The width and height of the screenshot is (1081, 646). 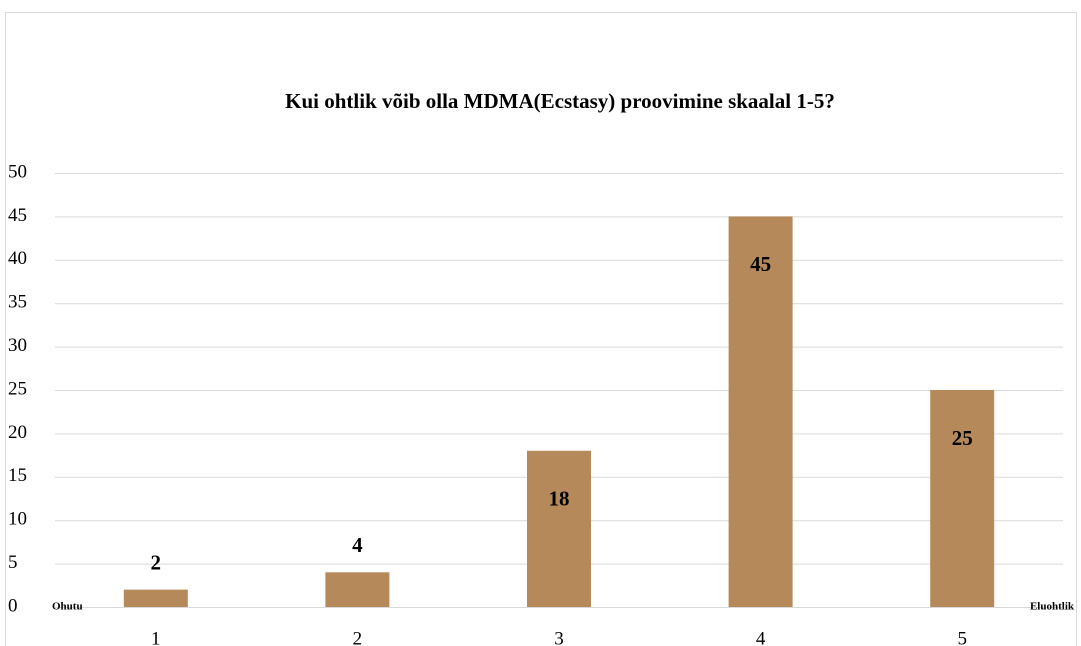 I want to click on data-label: 18, so click(x=559, y=499).